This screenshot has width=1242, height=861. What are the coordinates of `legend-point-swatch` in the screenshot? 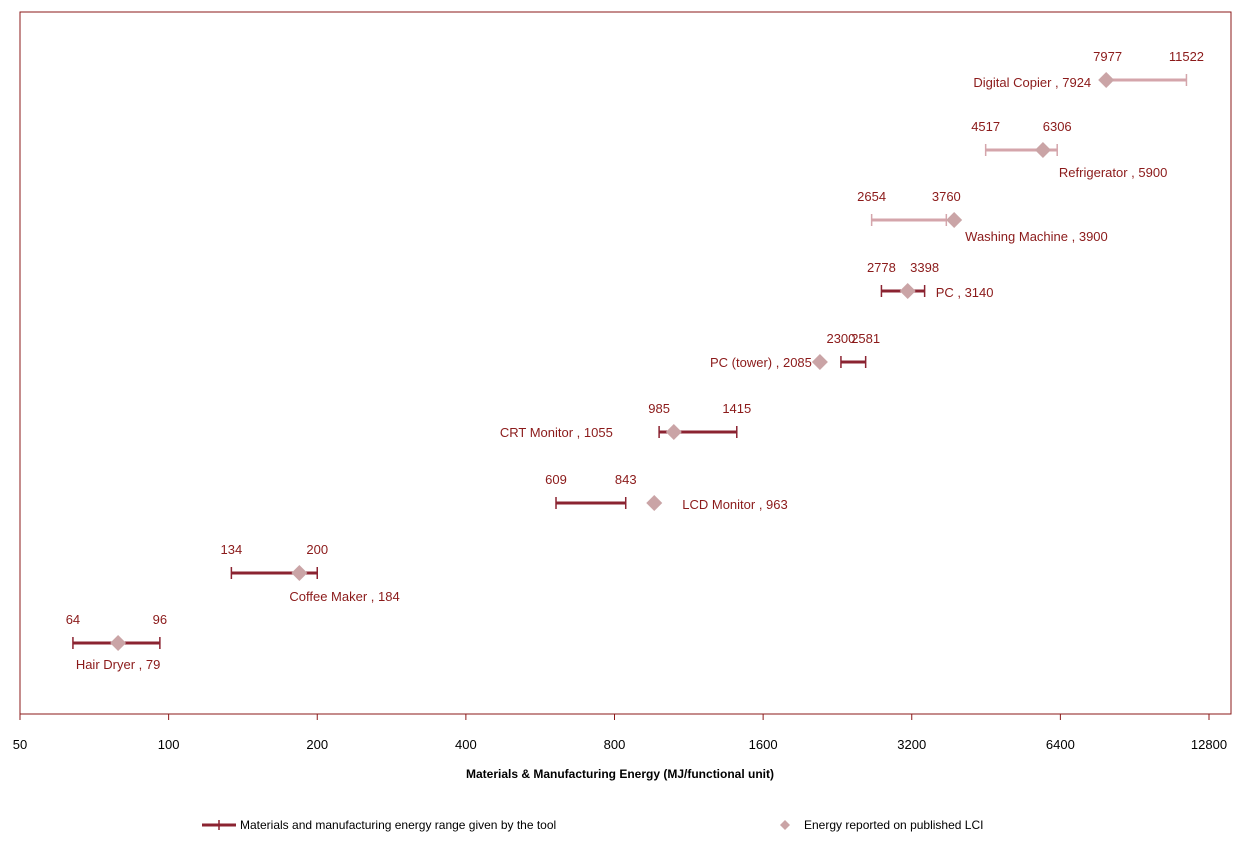 It's located at (785, 825).